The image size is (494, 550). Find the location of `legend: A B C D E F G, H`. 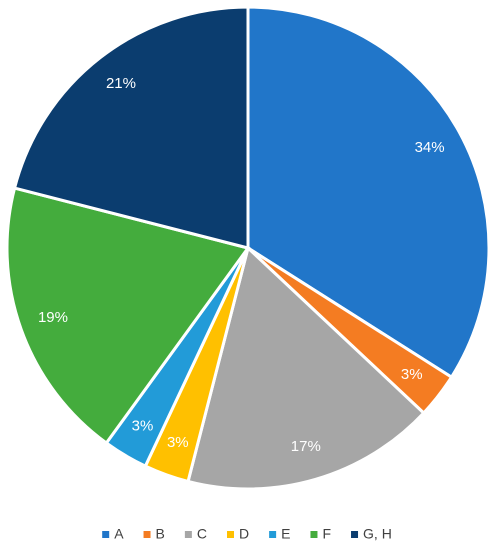

legend: A B C D E F G, H is located at coordinates (247, 534).